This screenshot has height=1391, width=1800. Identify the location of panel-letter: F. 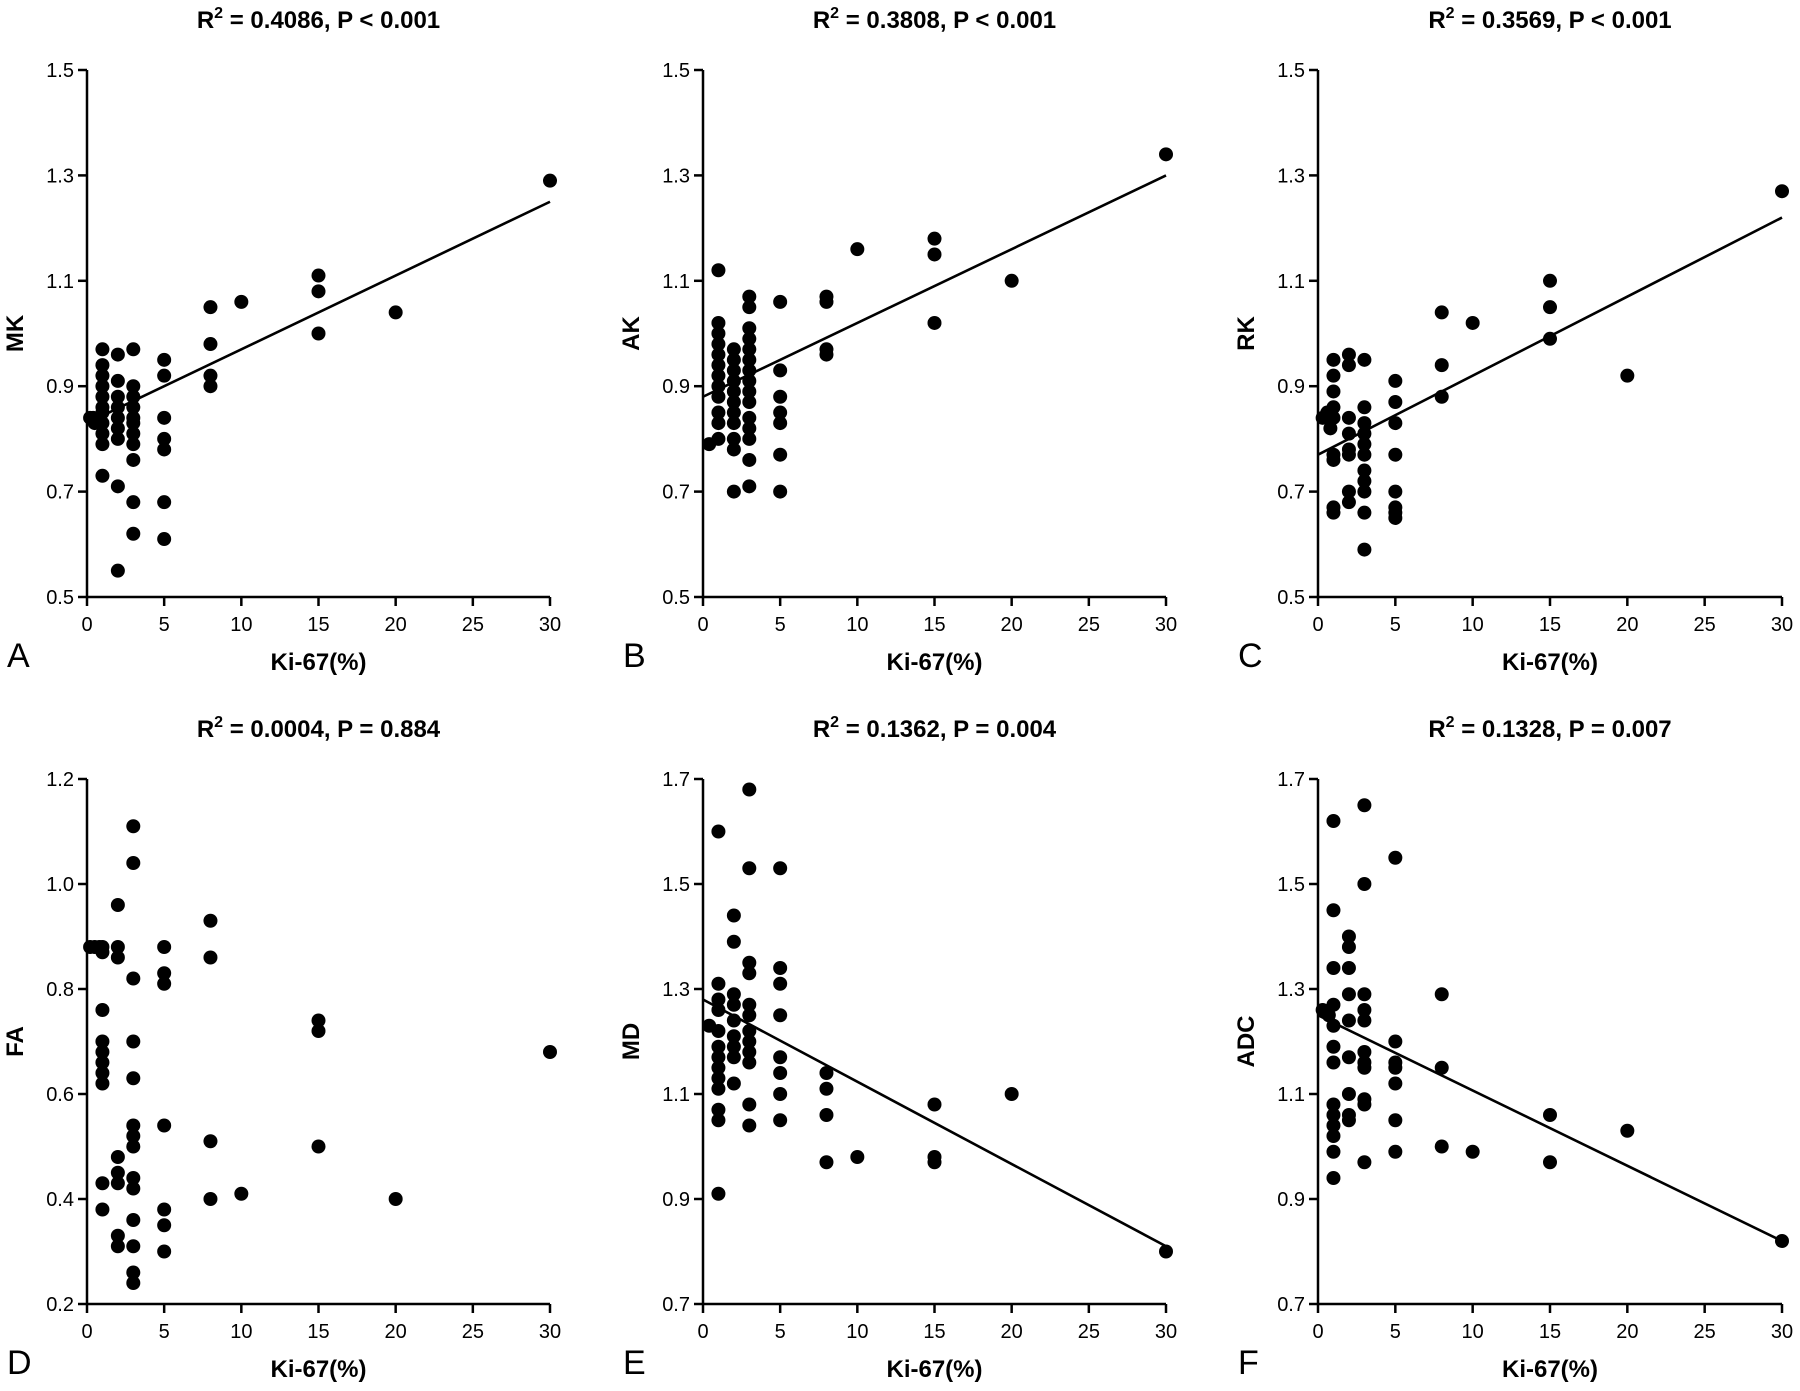
(1248, 1363).